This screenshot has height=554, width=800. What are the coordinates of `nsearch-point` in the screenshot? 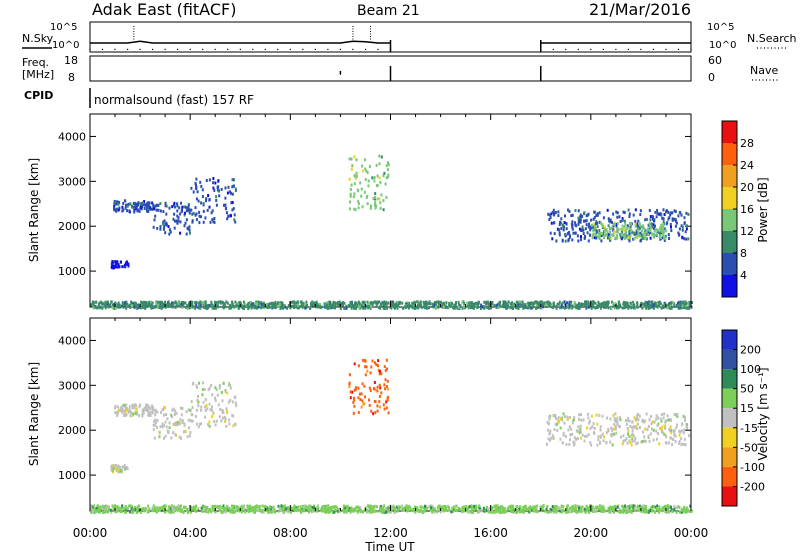 It's located at (678, 49).